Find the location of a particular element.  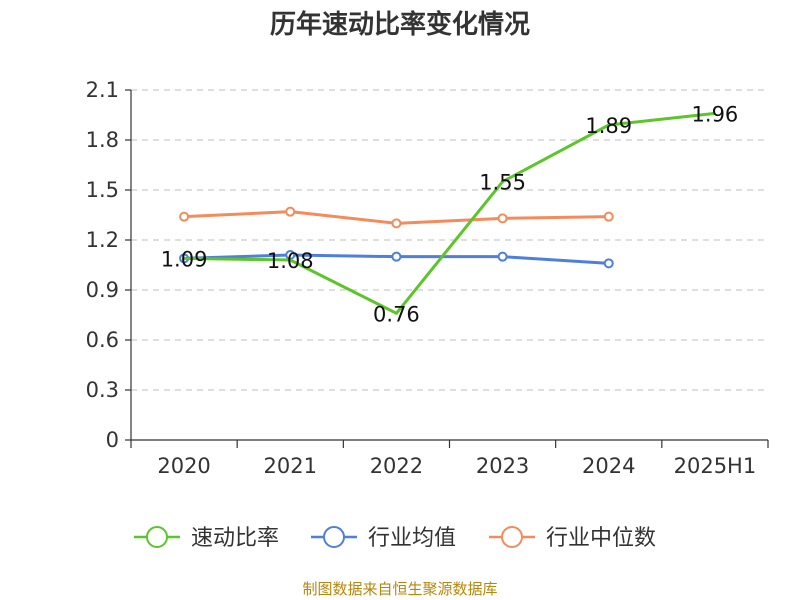

x-tick-label: 2022 is located at coordinates (396, 466).